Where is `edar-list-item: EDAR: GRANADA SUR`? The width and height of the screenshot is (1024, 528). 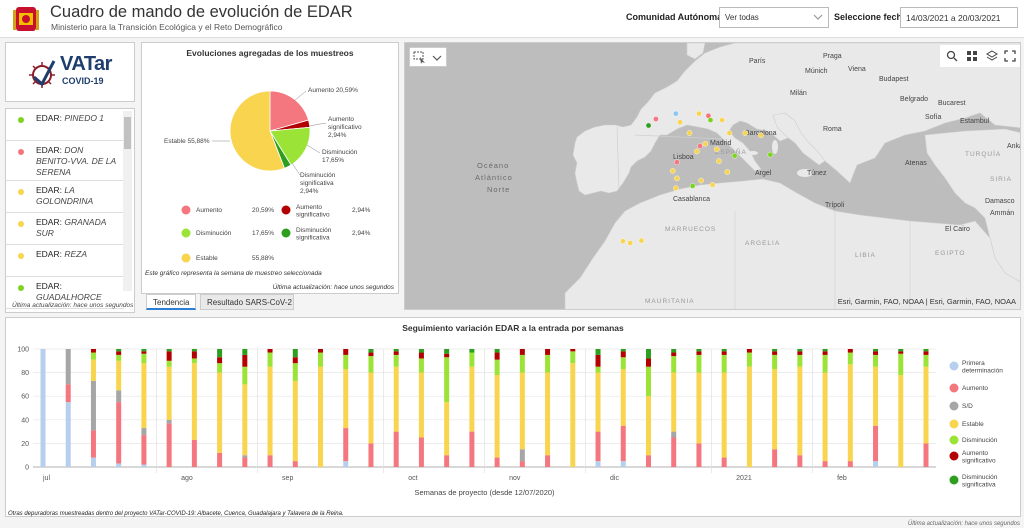
edar-list-item: EDAR: GRANADA SUR is located at coordinates (65, 229).